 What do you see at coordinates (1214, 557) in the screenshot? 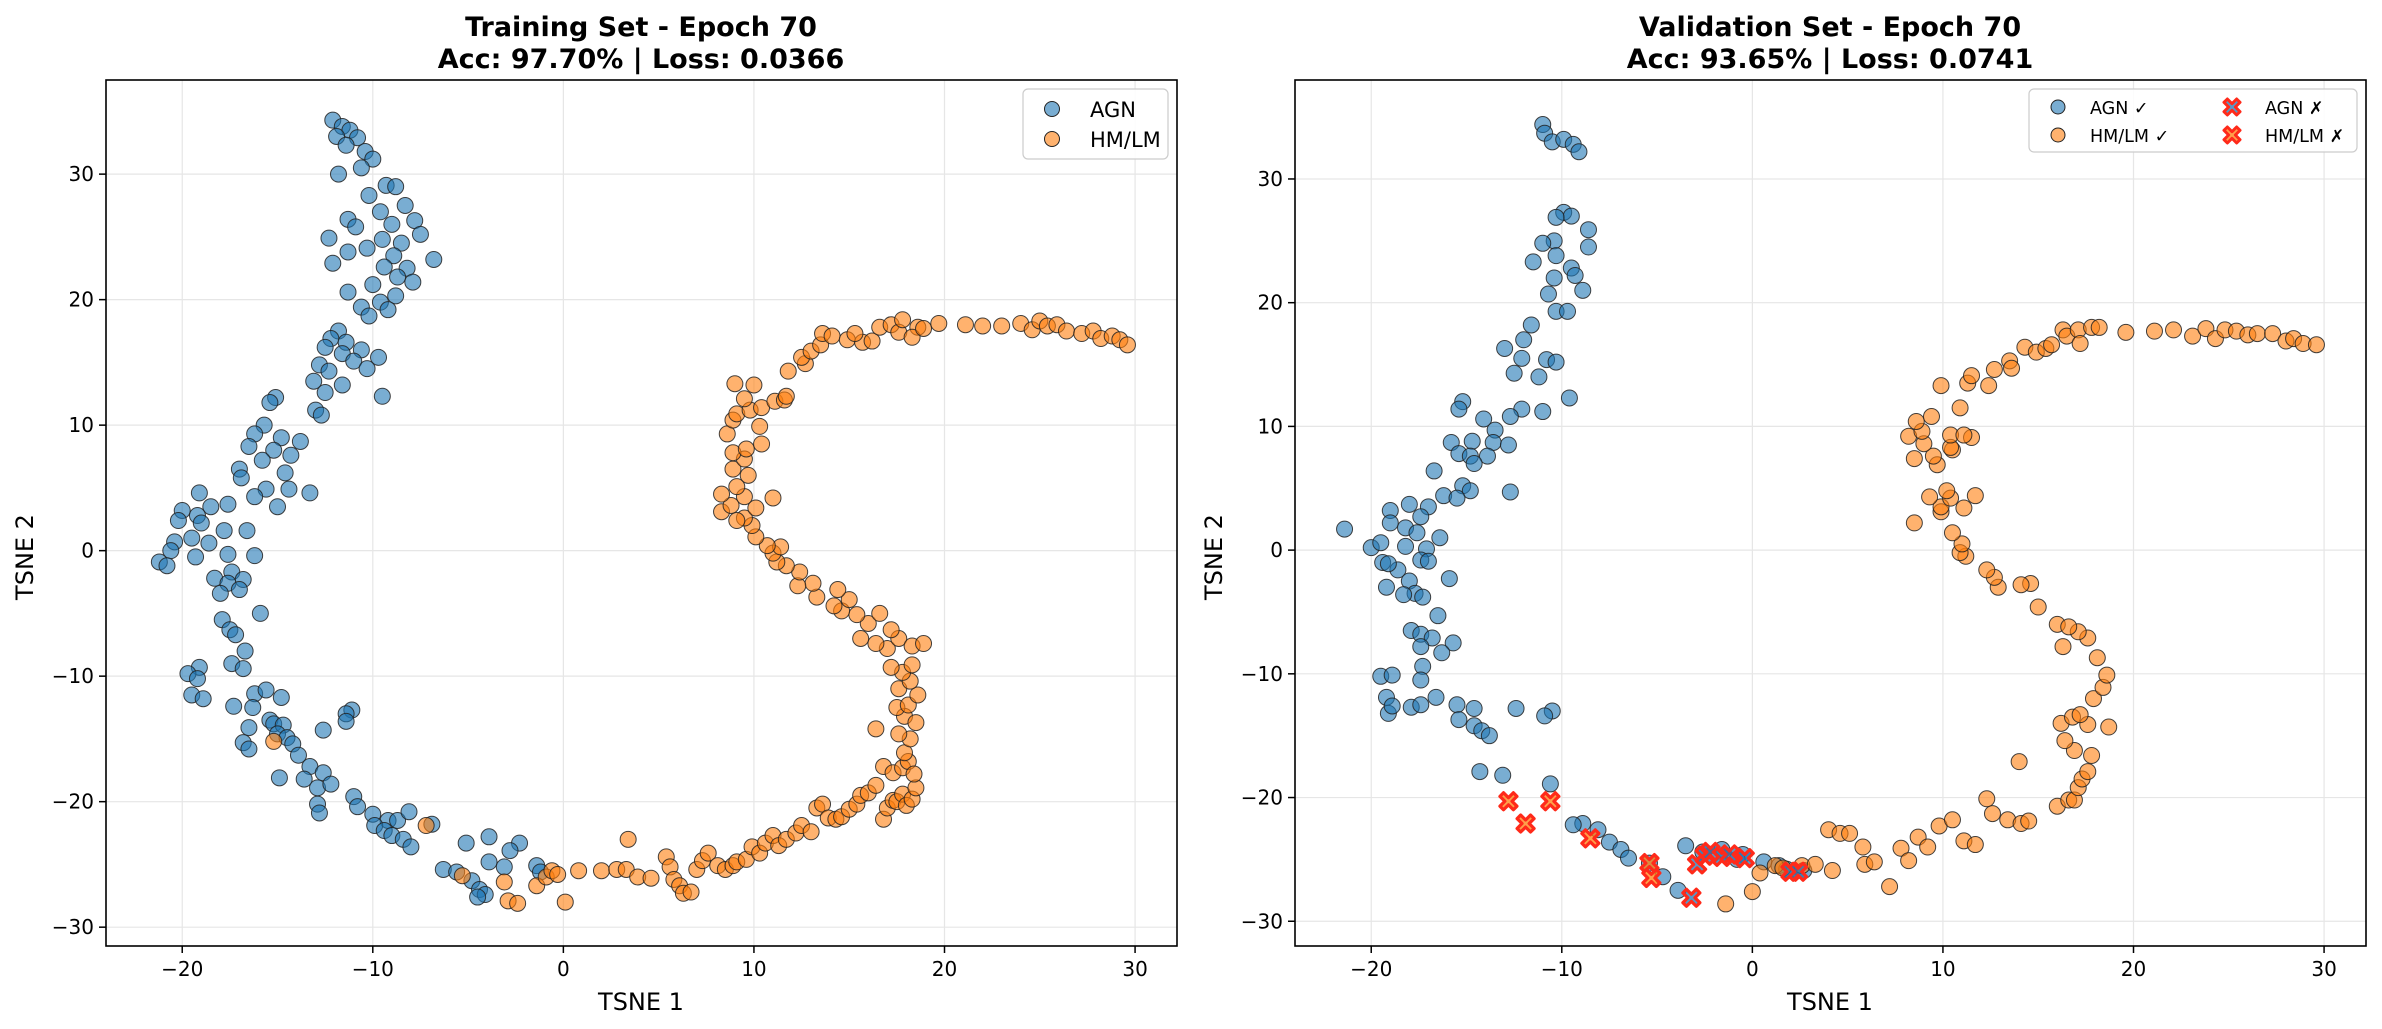
I see `validation-y-axis-label: TSNE 2` at bounding box center [1214, 557].